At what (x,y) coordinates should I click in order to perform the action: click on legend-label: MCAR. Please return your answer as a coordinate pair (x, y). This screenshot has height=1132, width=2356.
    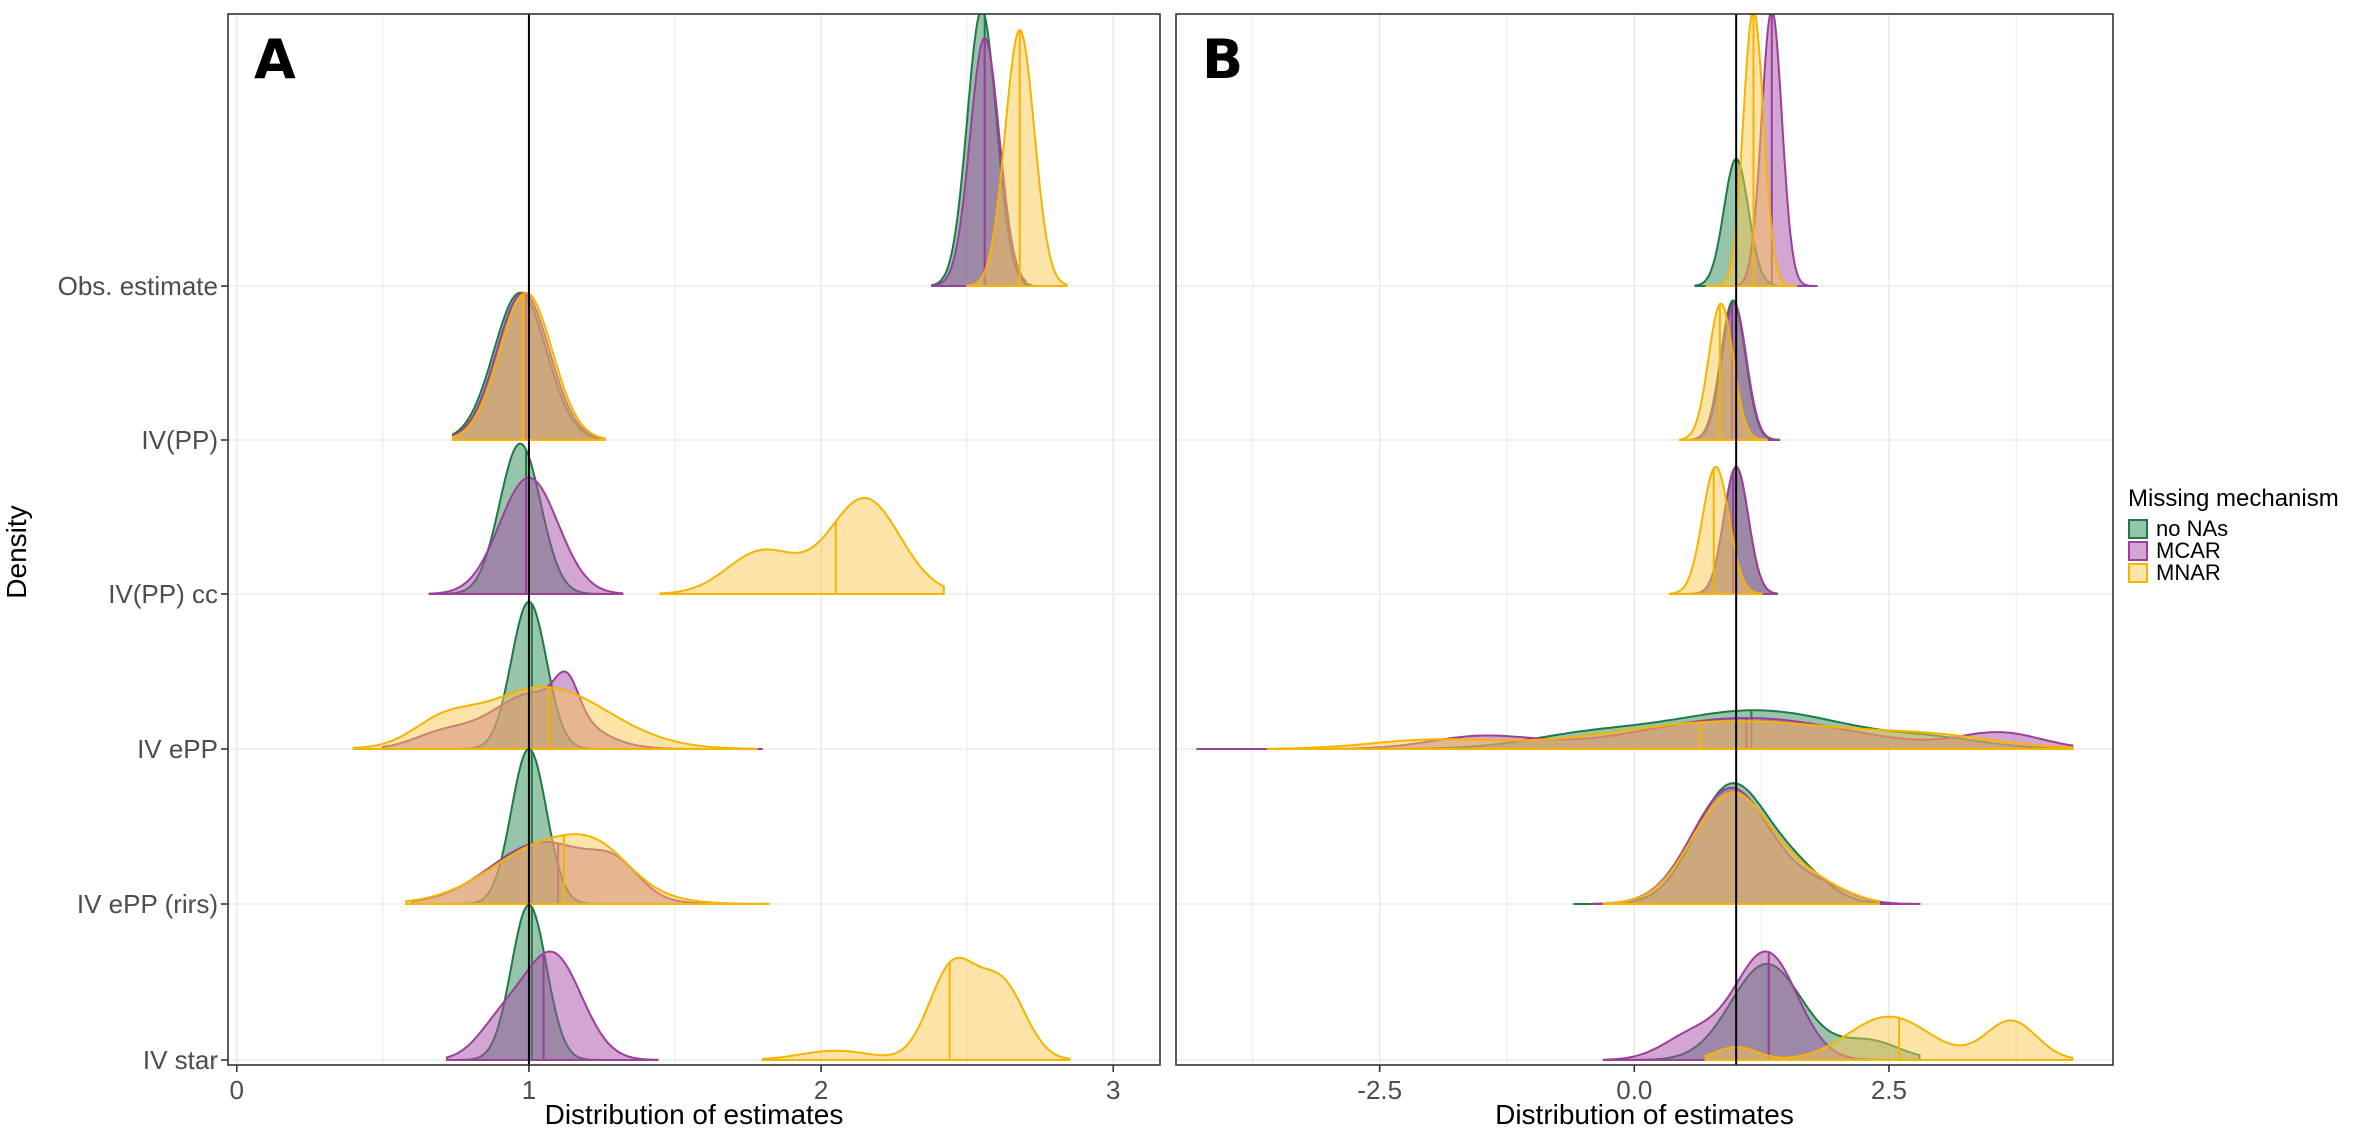
    Looking at the image, I should click on (2188, 550).